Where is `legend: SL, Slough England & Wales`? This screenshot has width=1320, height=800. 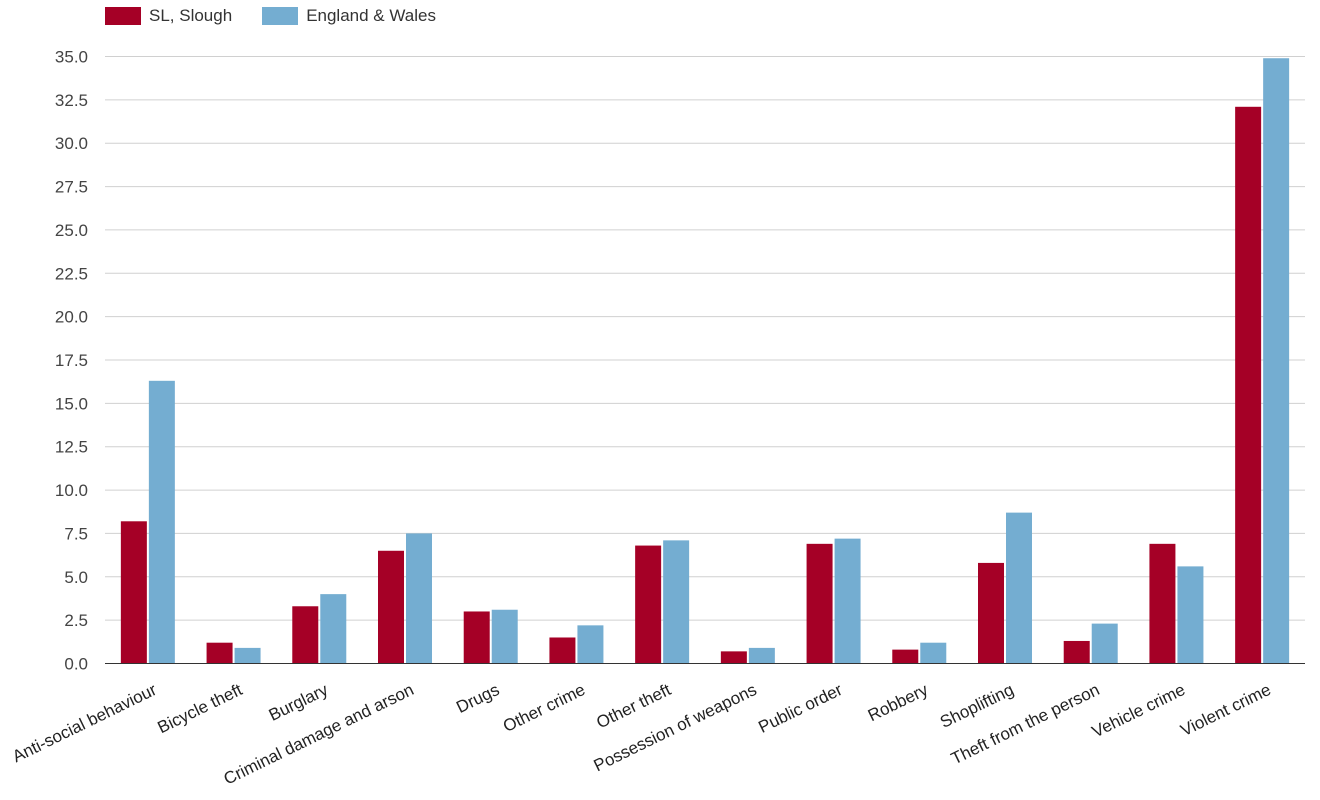 legend: SL, Slough England & Wales is located at coordinates (285, 16).